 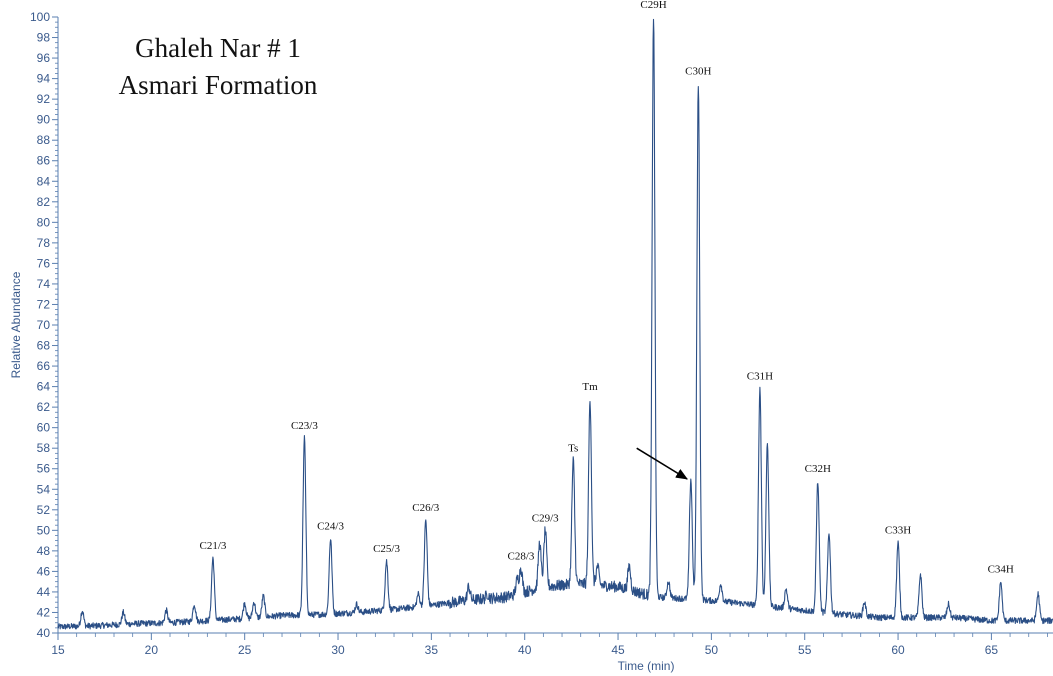 I want to click on x-tick-label: 15, so click(x=58, y=650).